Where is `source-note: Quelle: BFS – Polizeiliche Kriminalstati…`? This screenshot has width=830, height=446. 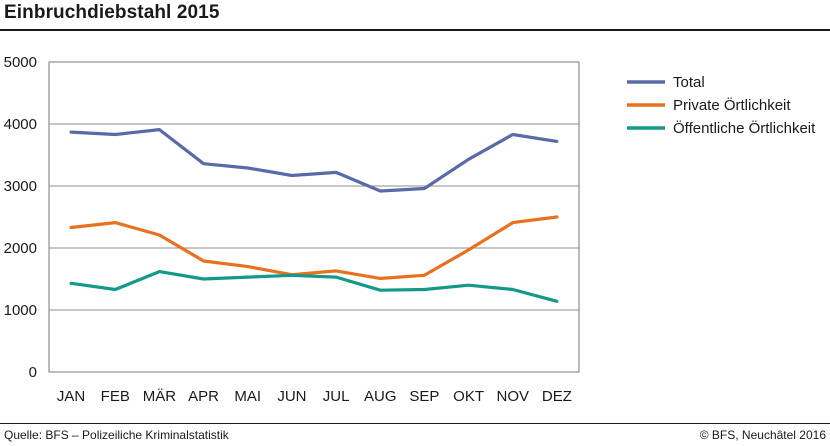
source-note: Quelle: BFS – Polizeiliche Kriminalstati… is located at coordinates (116, 435).